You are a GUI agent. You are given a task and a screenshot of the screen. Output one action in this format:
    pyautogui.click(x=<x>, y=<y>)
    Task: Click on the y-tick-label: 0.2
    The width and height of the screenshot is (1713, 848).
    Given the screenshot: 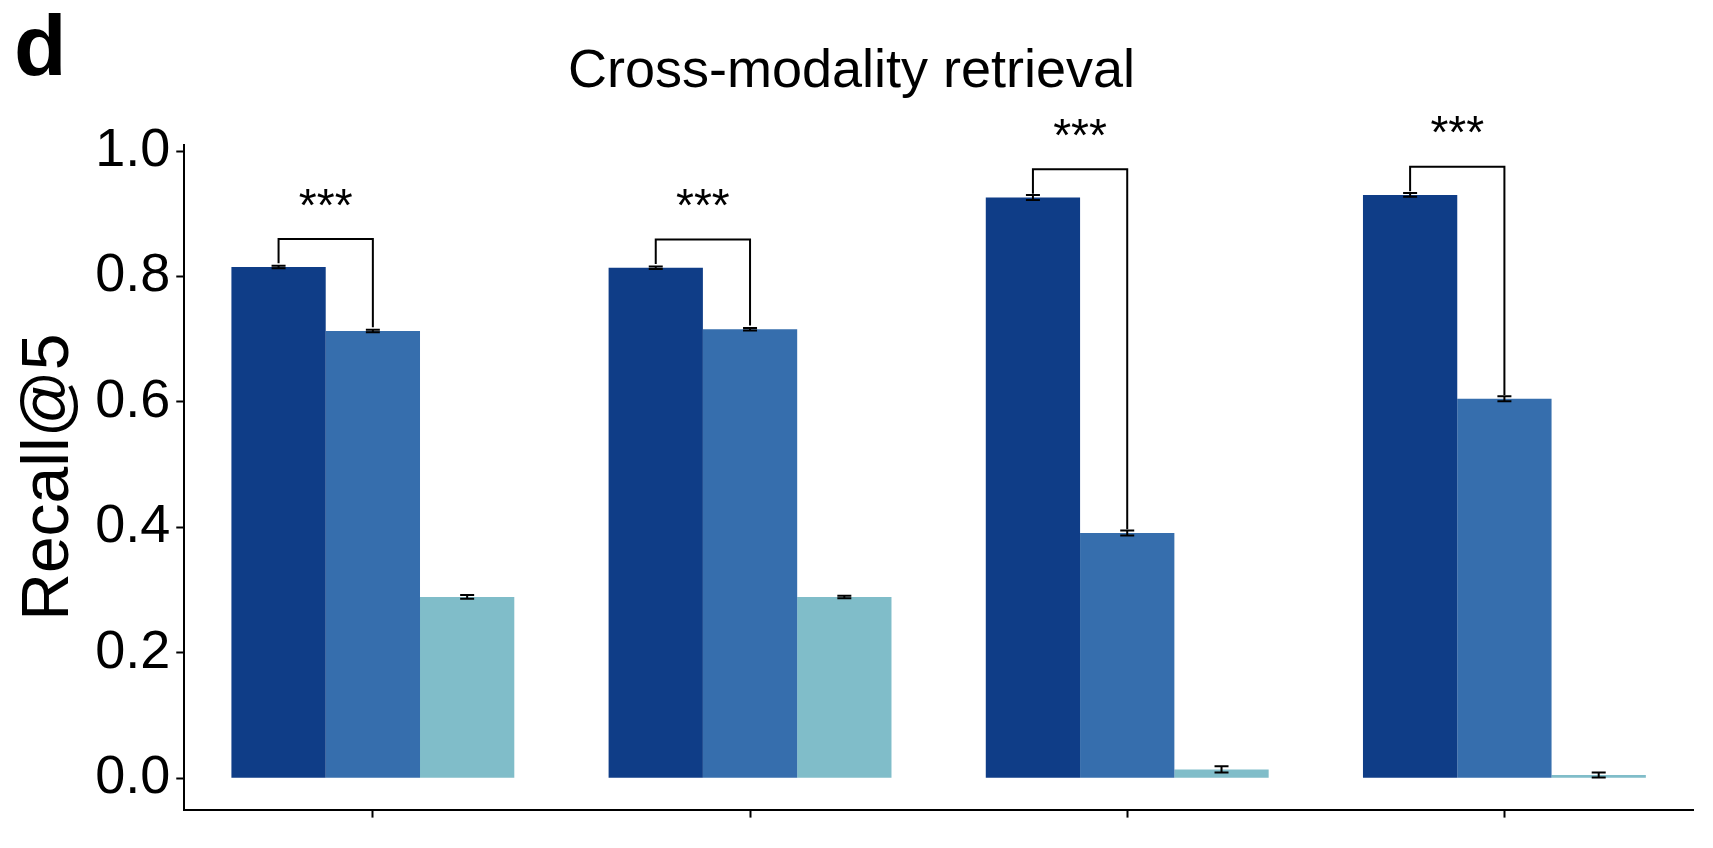 What is the action you would take?
    pyautogui.click(x=133, y=648)
    